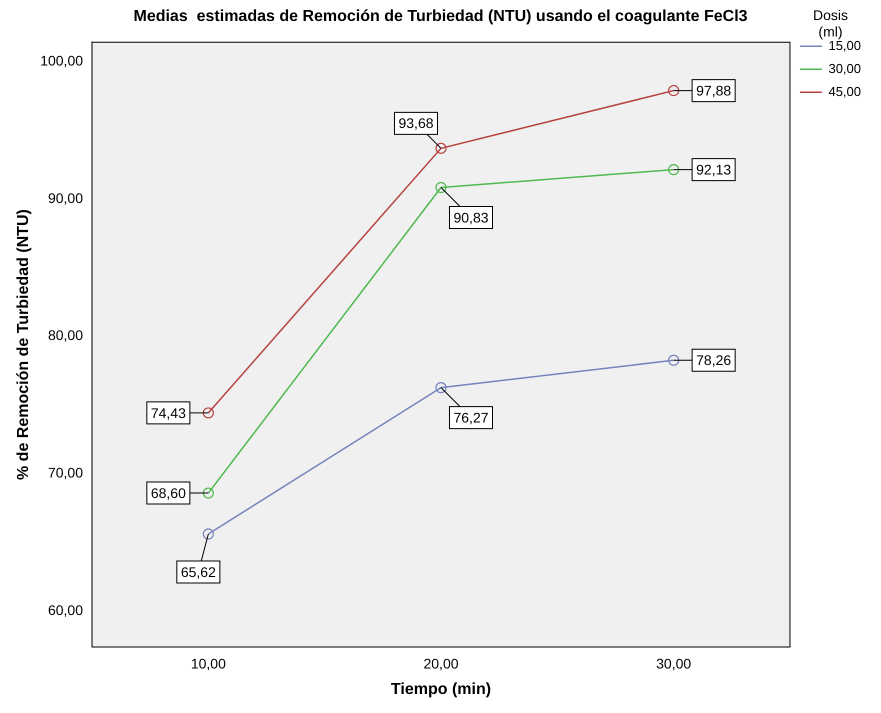 This screenshot has height=713, width=881. Describe the element at coordinates (66, 198) in the screenshot. I see `y-tick-label: 90,00` at that location.